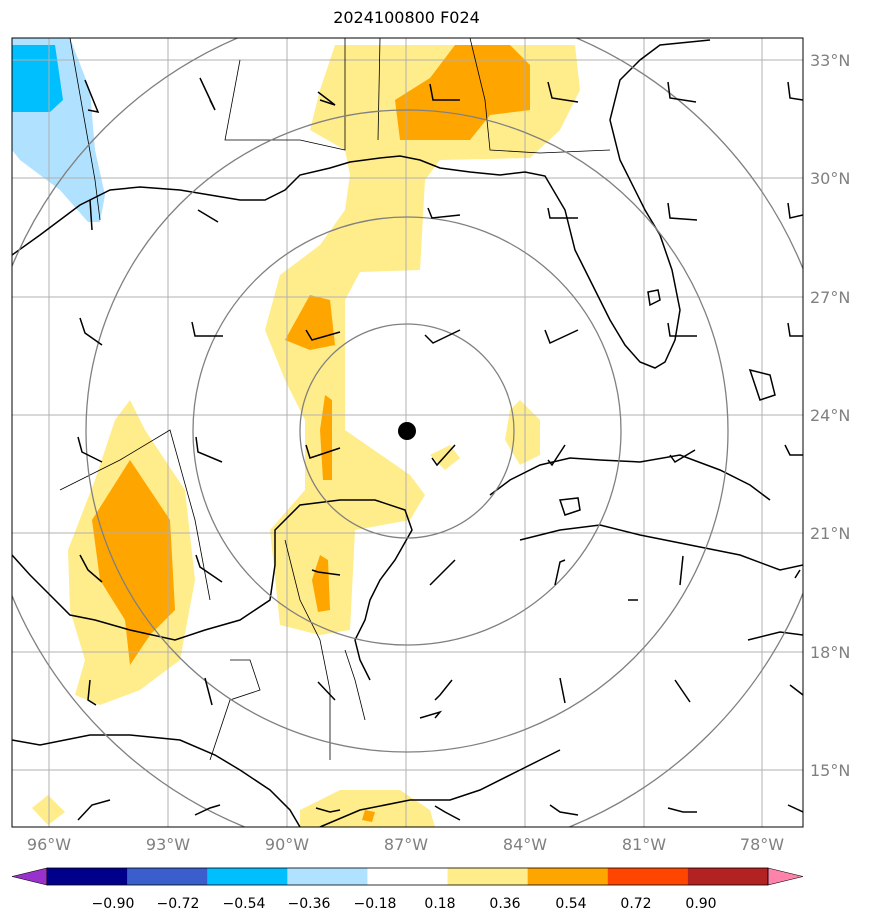 The width and height of the screenshot is (873, 924). Describe the element at coordinates (830, 533) in the screenshot. I see `lat-label: 21°N` at that location.